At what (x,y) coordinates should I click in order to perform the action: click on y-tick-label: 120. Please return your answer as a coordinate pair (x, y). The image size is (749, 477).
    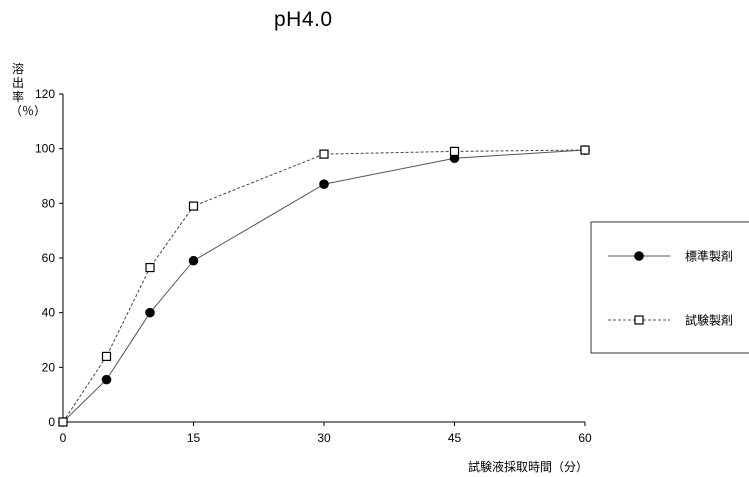
    Looking at the image, I should click on (45, 94).